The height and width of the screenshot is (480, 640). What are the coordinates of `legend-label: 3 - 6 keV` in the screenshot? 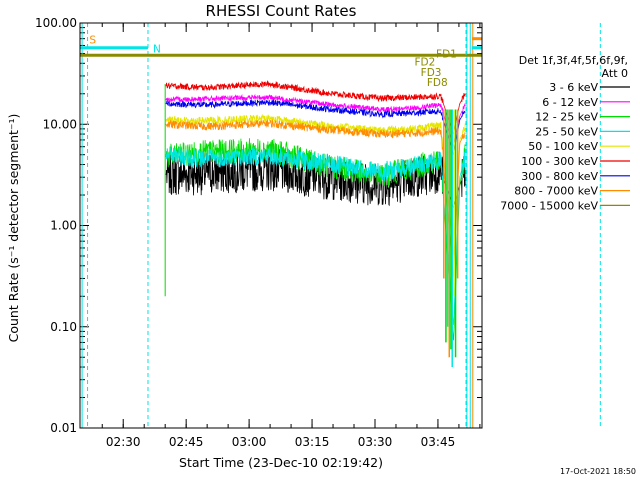 It's located at (573, 87).